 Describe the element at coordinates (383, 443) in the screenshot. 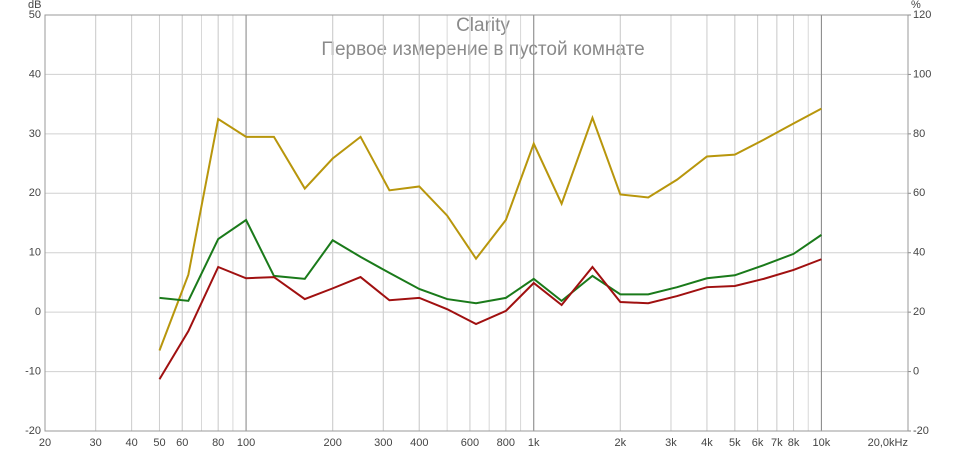

I see `x-tick-label: 300` at that location.